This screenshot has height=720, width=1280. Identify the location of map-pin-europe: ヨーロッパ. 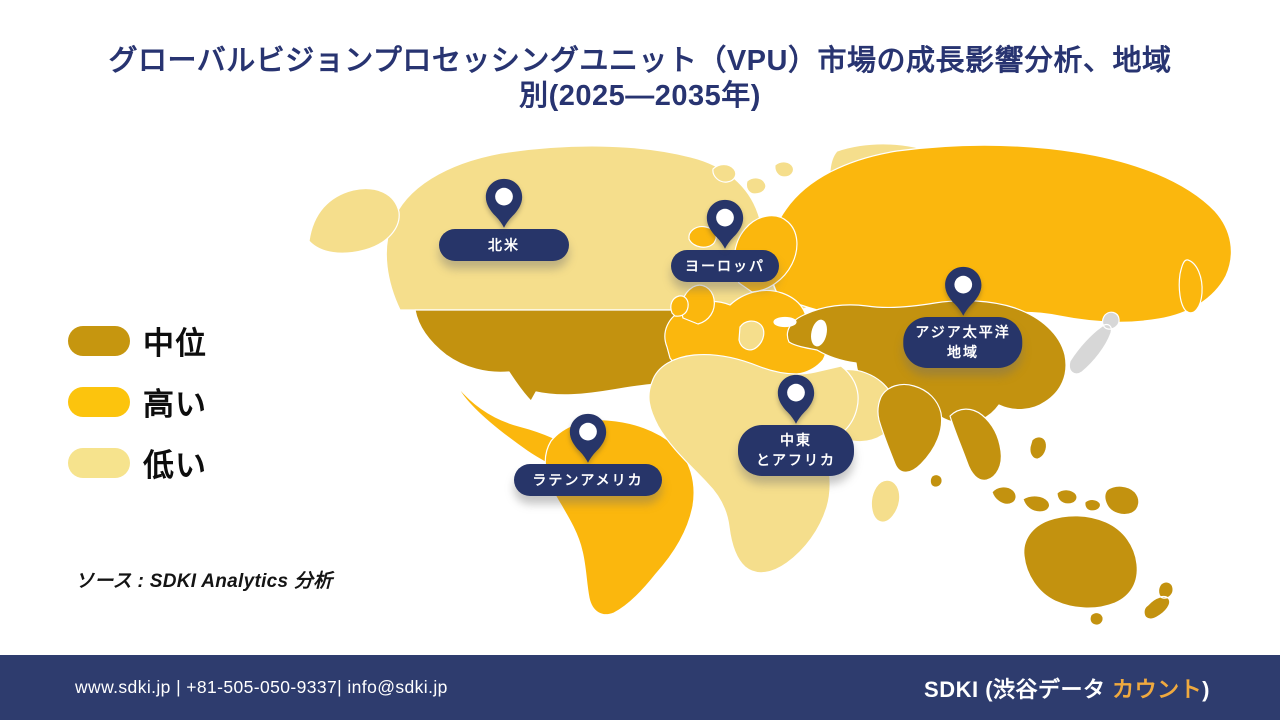
(725, 241).